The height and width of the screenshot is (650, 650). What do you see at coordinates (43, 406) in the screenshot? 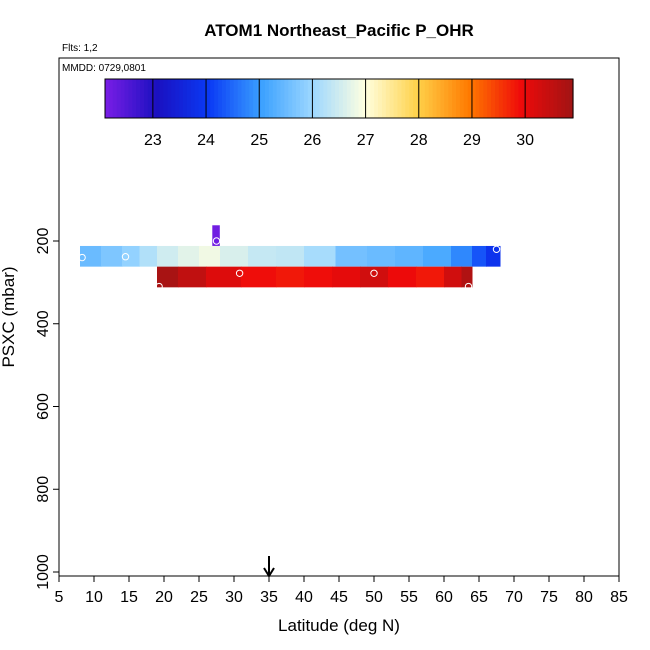
I see `y-tick-label: 600` at bounding box center [43, 406].